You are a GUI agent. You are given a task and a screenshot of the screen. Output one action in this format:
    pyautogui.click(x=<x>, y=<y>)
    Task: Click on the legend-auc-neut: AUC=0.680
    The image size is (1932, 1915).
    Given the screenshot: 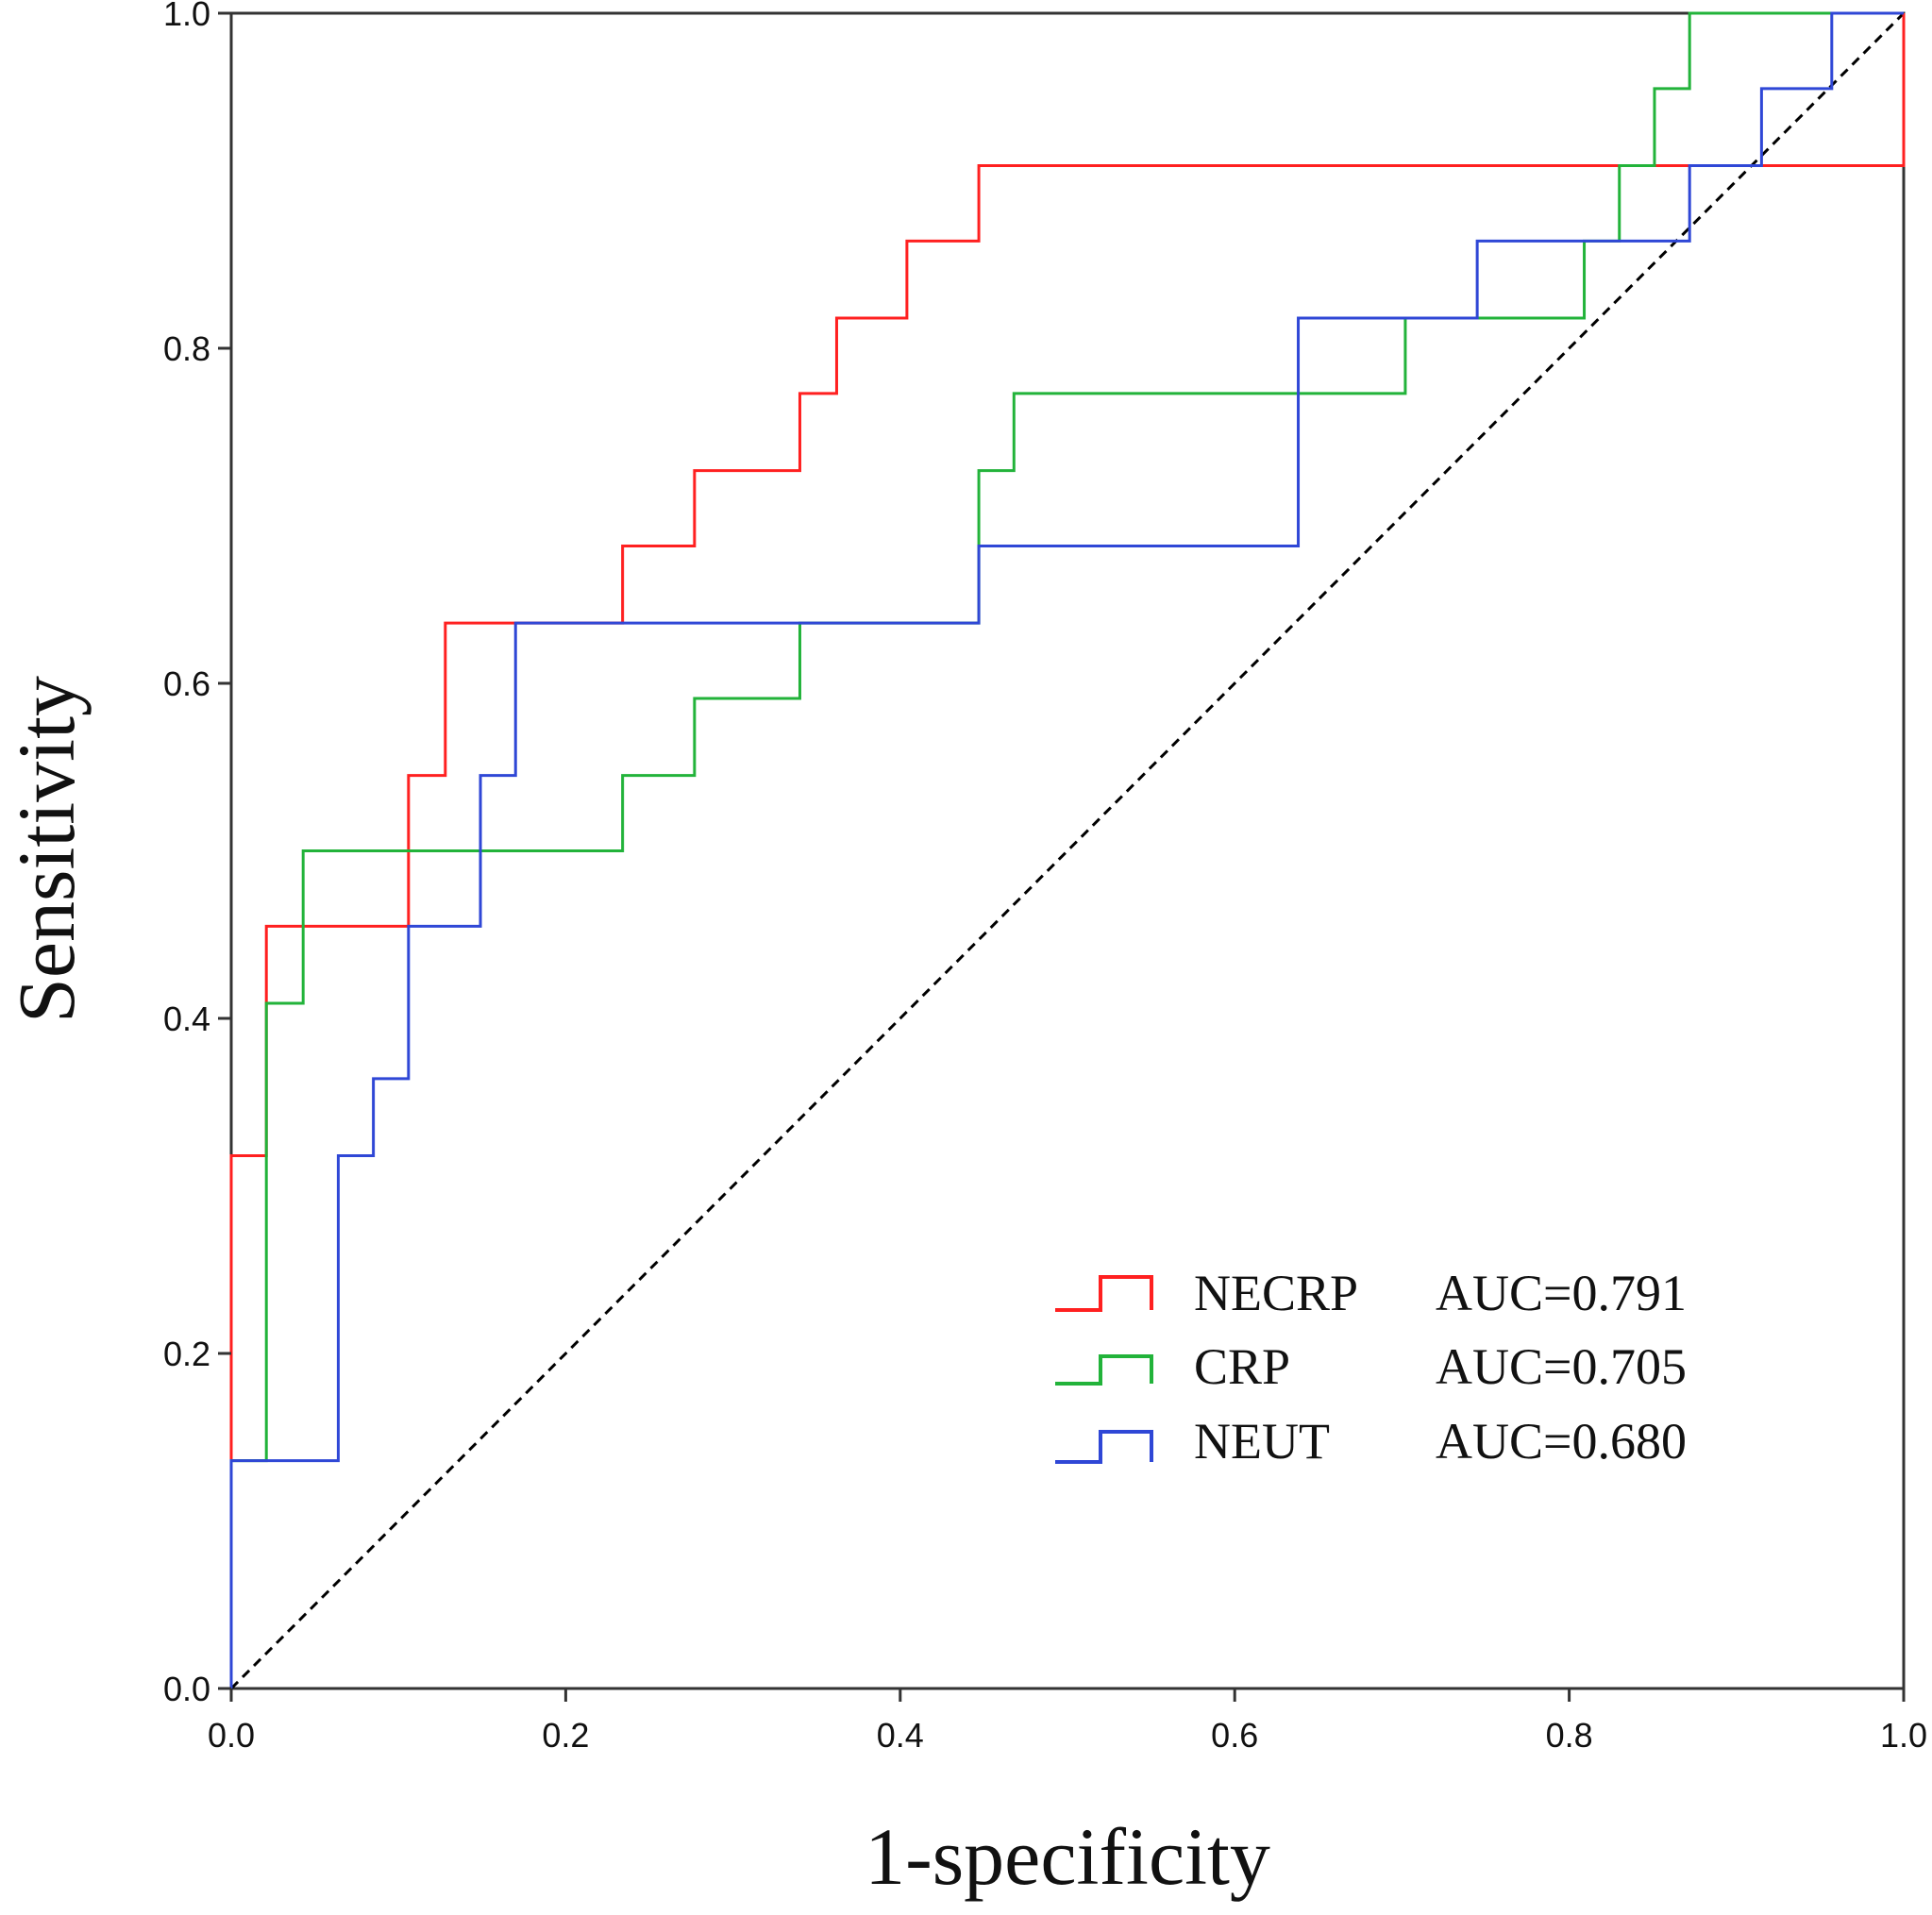 What is the action you would take?
    pyautogui.click(x=1561, y=1441)
    